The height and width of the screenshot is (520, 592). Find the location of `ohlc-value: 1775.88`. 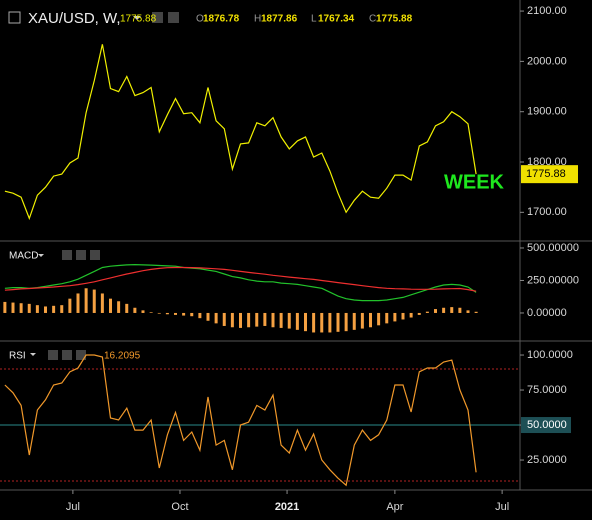

ohlc-value: 1775.88 is located at coordinates (394, 19).